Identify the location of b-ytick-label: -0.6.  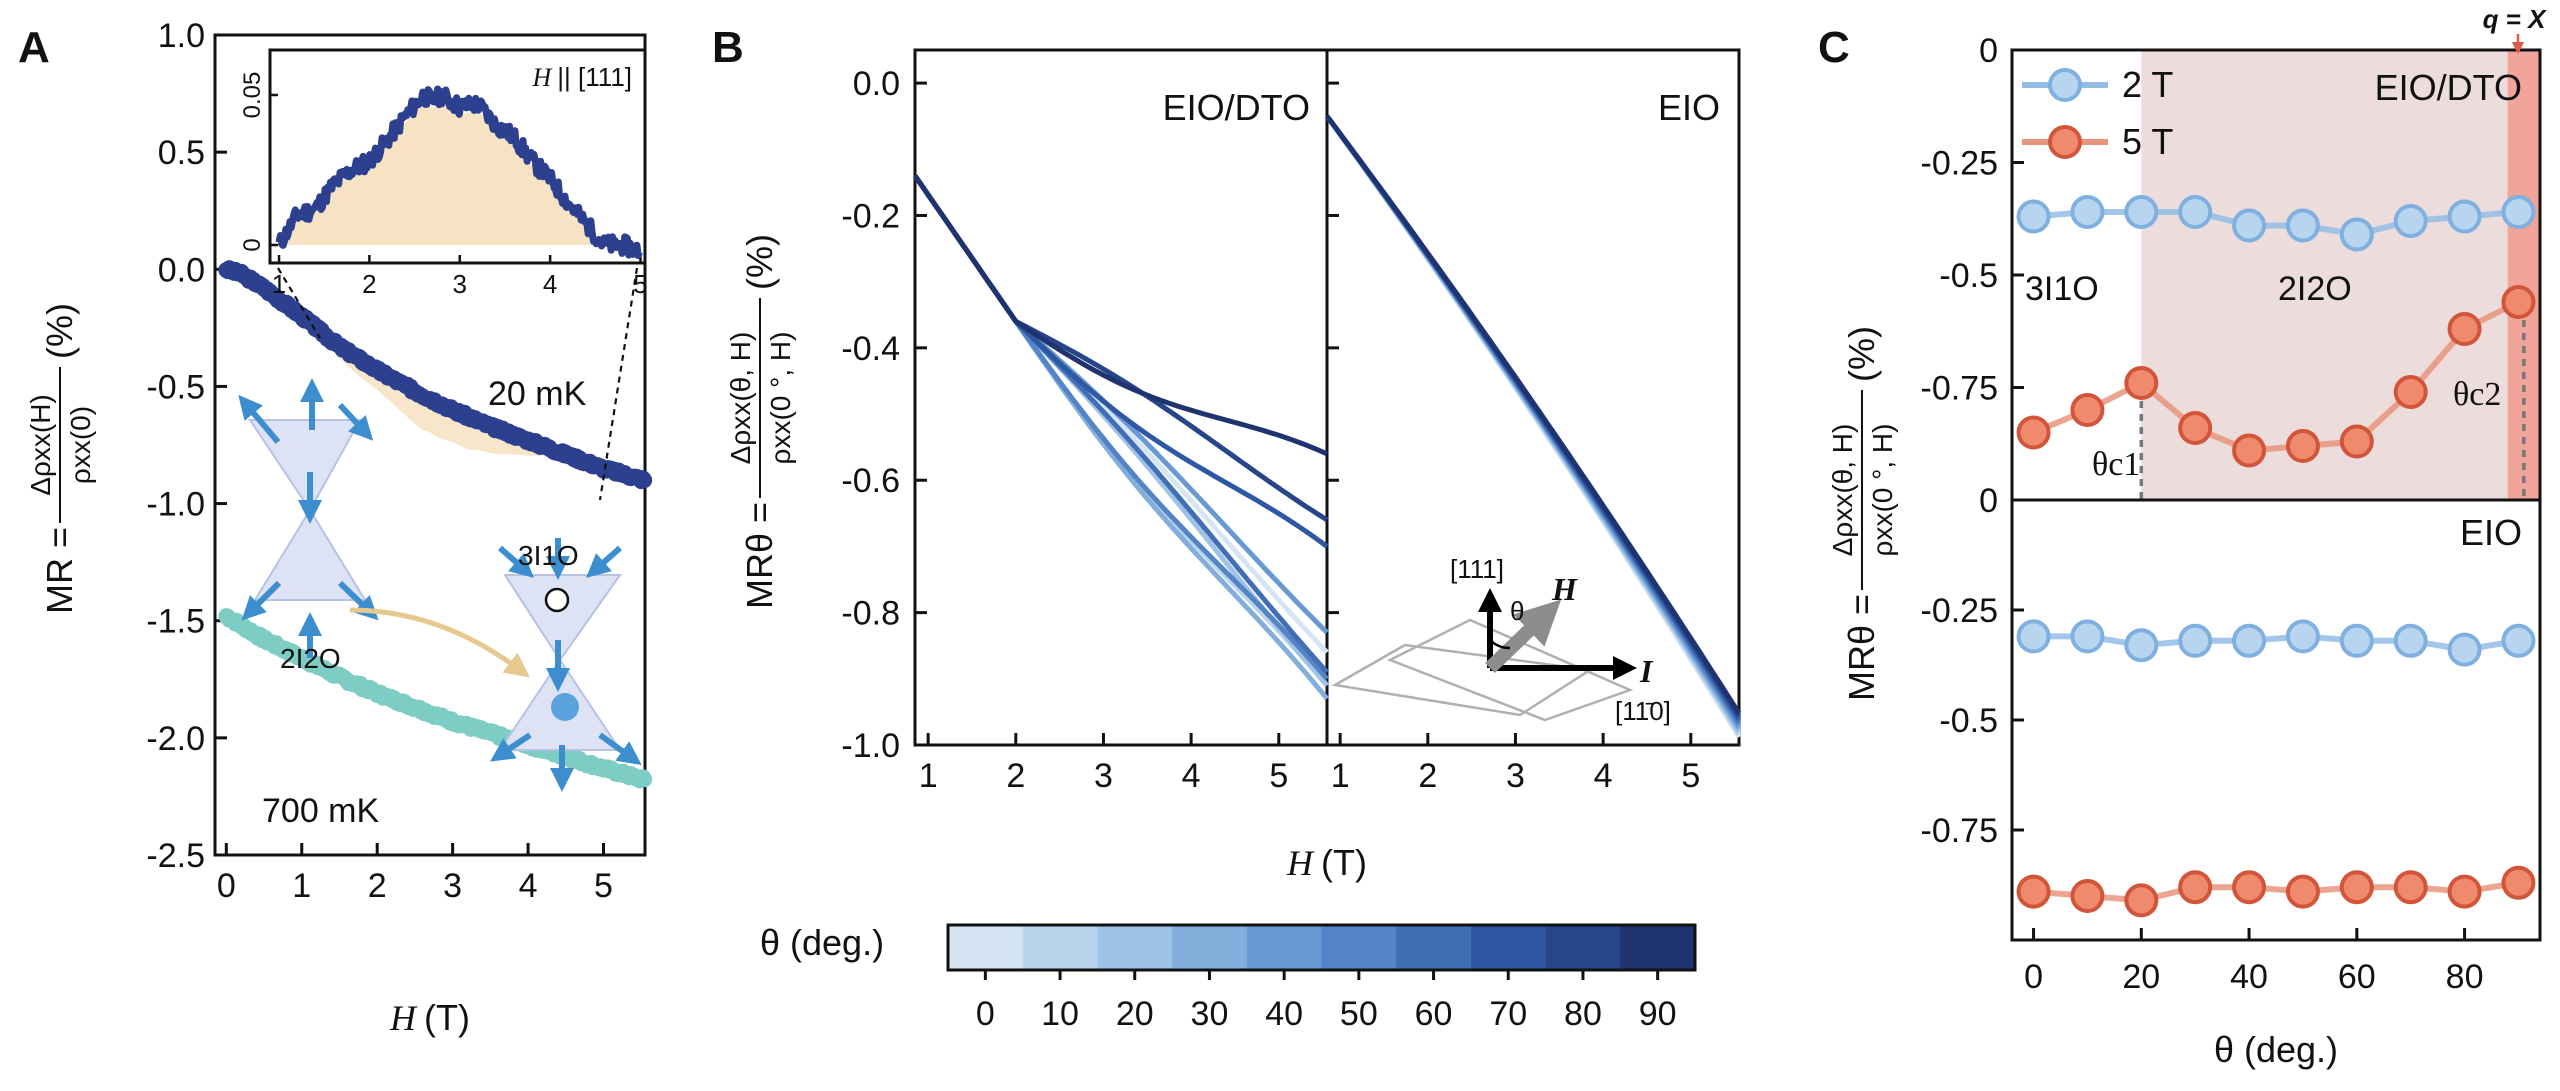
(870, 481).